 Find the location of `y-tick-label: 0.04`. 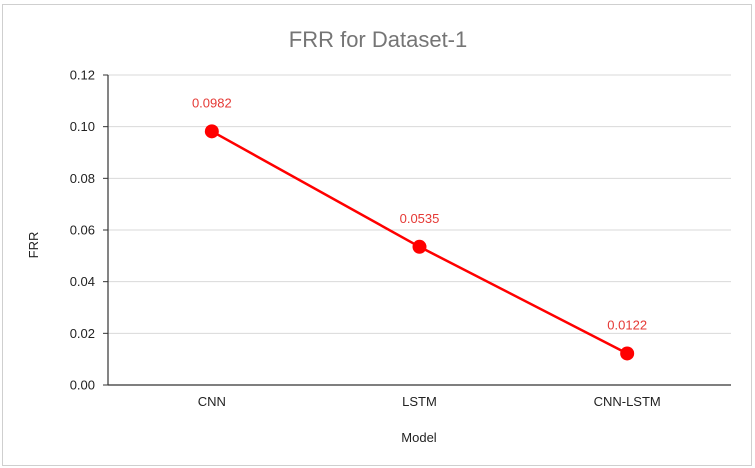

y-tick-label: 0.04 is located at coordinates (82, 281).